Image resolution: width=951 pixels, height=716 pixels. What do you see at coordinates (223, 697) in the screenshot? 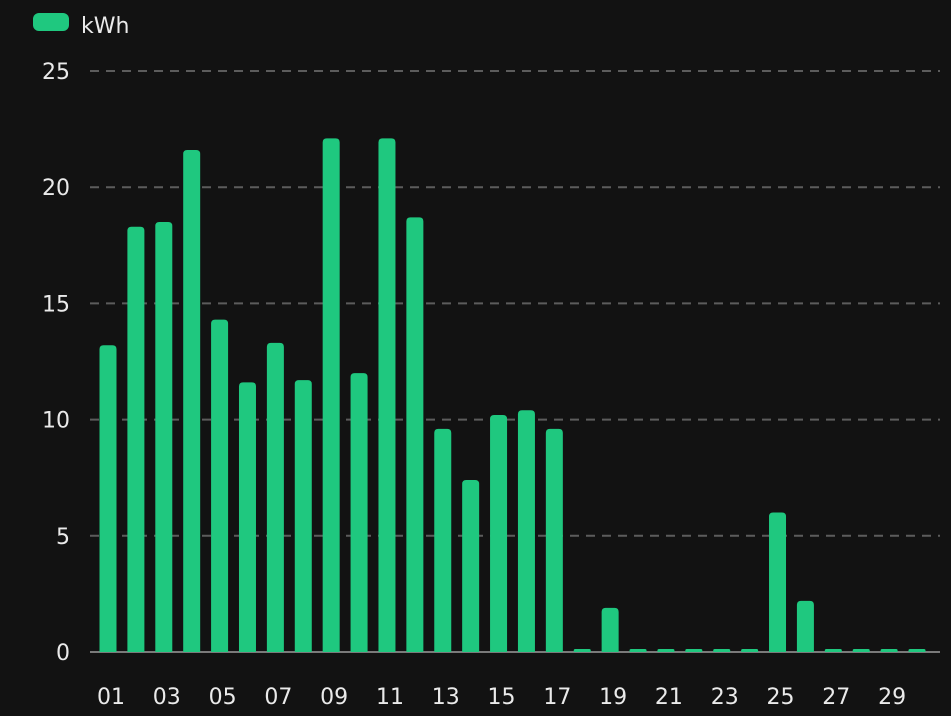
I see `x-tick-label: 05` at bounding box center [223, 697].